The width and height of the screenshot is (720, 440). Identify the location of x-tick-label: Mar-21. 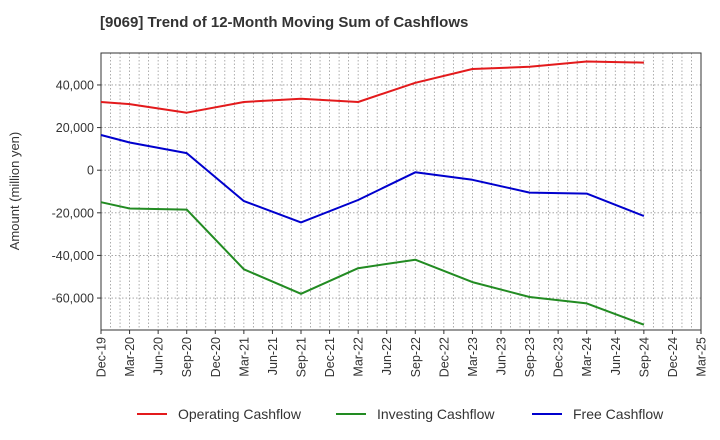
(244, 357).